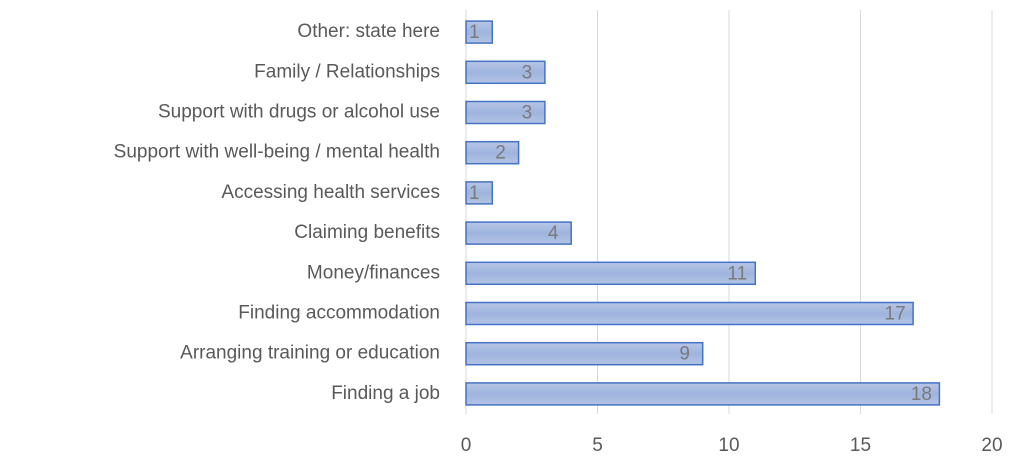 The width and height of the screenshot is (1009, 461). Describe the element at coordinates (373, 272) in the screenshot. I see `y-tick-label: Money/finances` at that location.